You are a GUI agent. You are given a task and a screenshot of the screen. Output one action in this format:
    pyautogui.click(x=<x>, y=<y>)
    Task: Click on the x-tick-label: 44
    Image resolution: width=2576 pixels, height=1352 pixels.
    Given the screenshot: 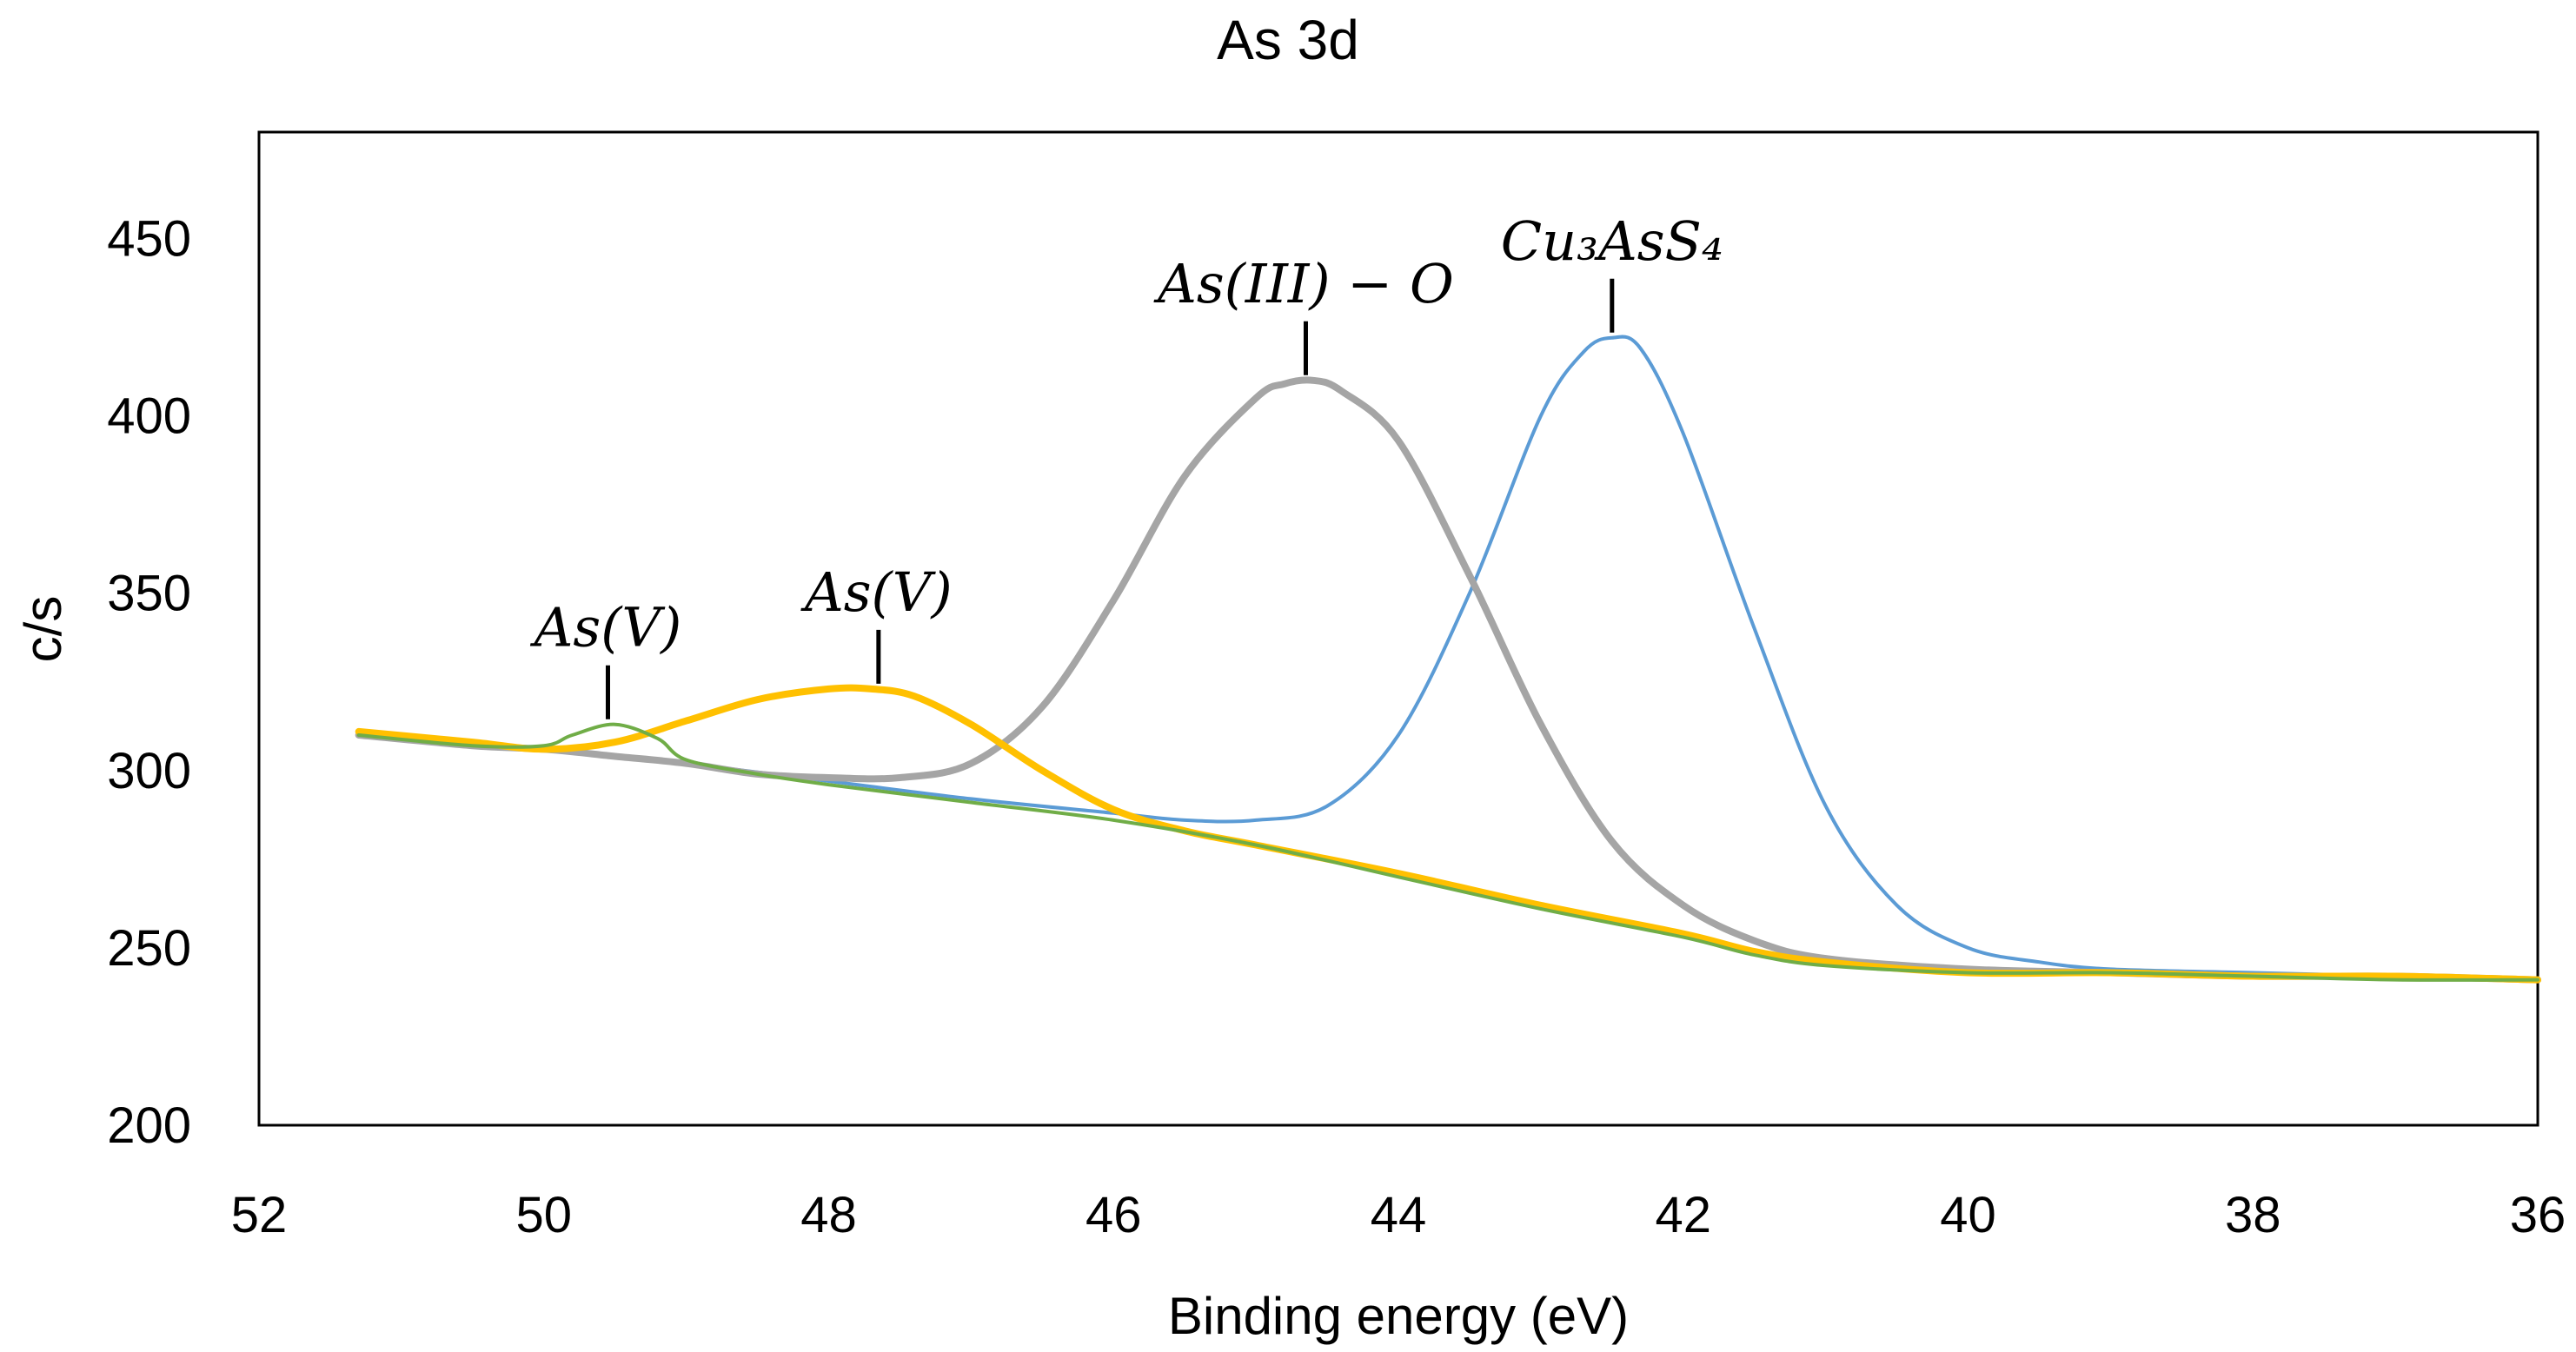 What is the action you would take?
    pyautogui.click(x=1399, y=1215)
    